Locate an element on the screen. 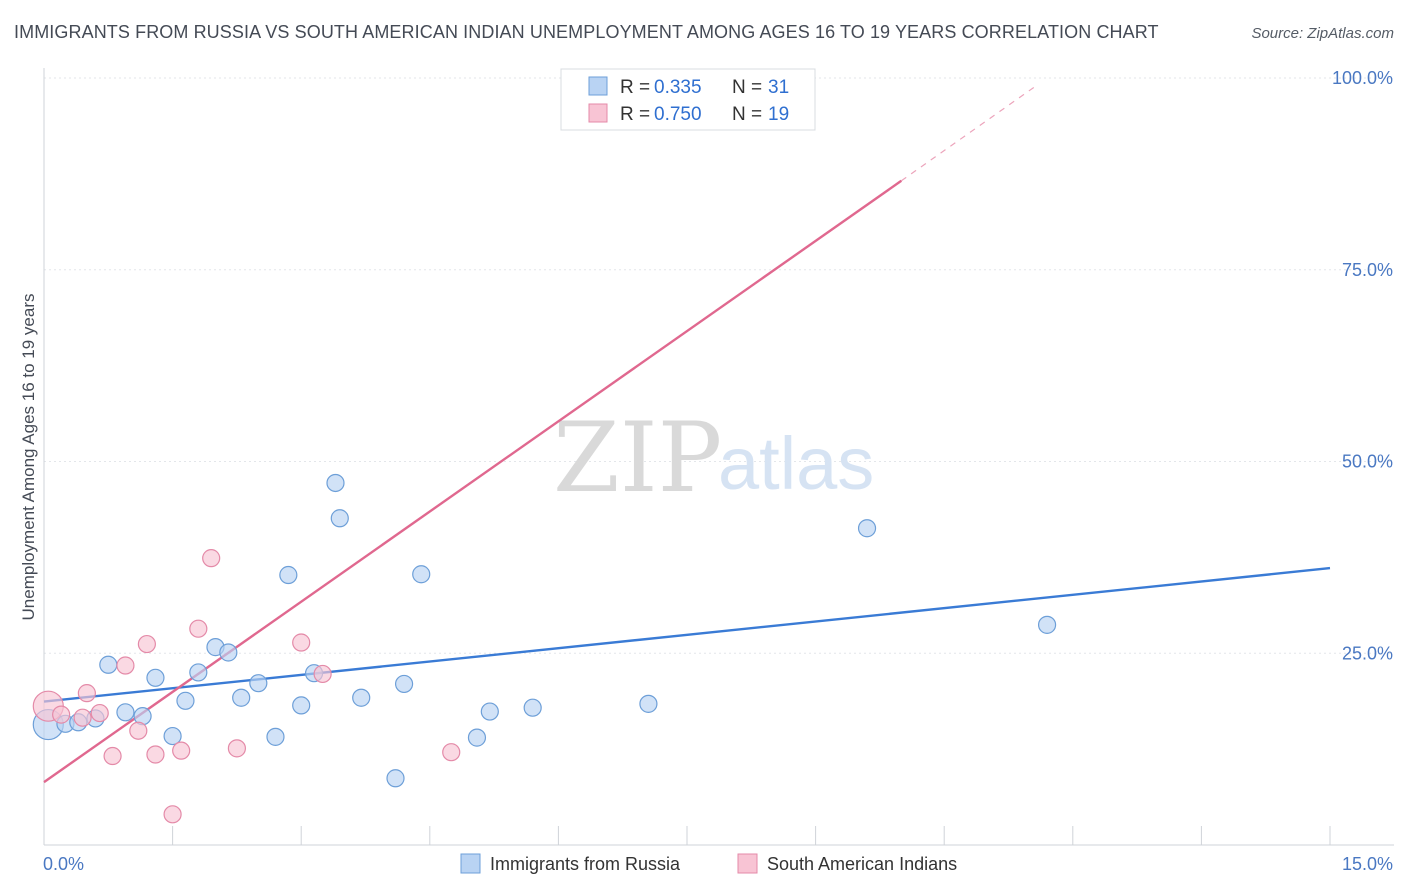 The width and height of the screenshot is (1406, 892). legend-r-value-russia: 0.335 is located at coordinates (678, 87).